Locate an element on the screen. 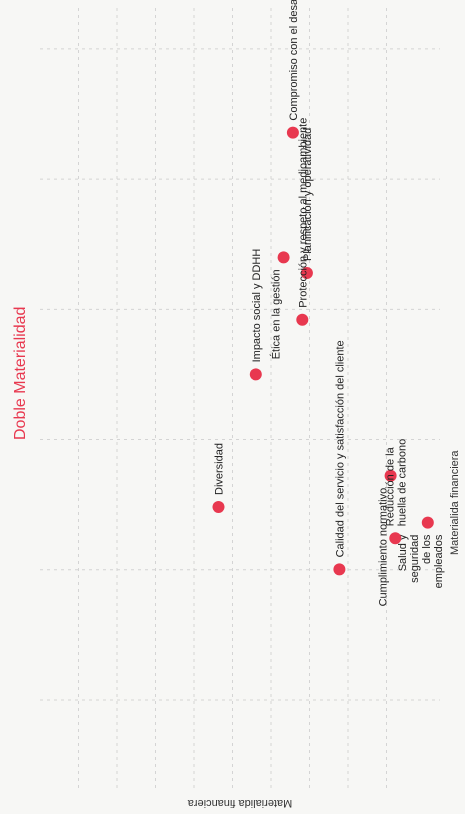 The width and height of the screenshot is (465, 814). data-point-label-line: Planificación y operatividad is located at coordinates (308, 194).